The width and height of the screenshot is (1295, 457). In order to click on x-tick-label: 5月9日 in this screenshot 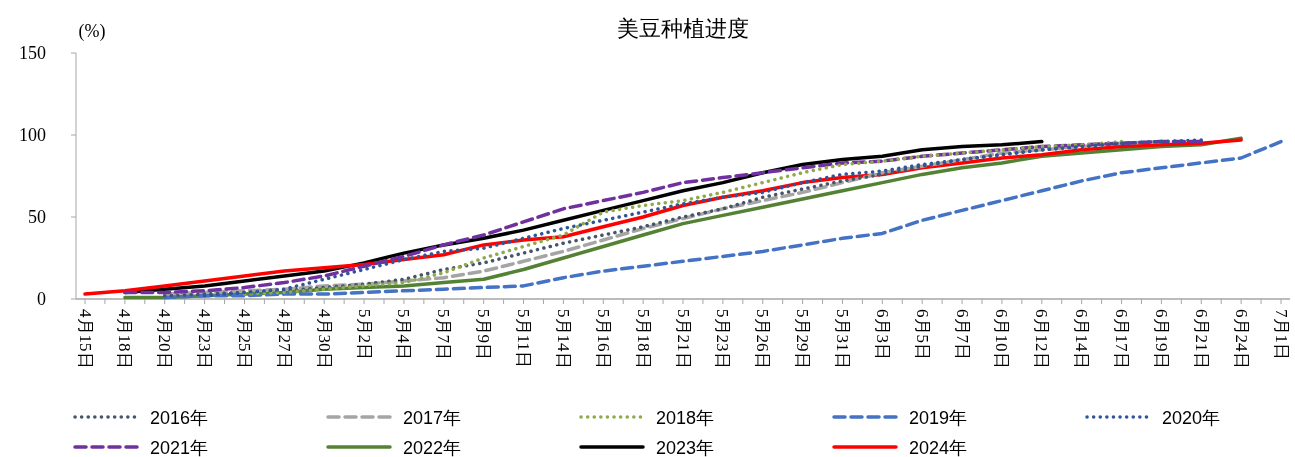, I will do `click(484, 334)`.